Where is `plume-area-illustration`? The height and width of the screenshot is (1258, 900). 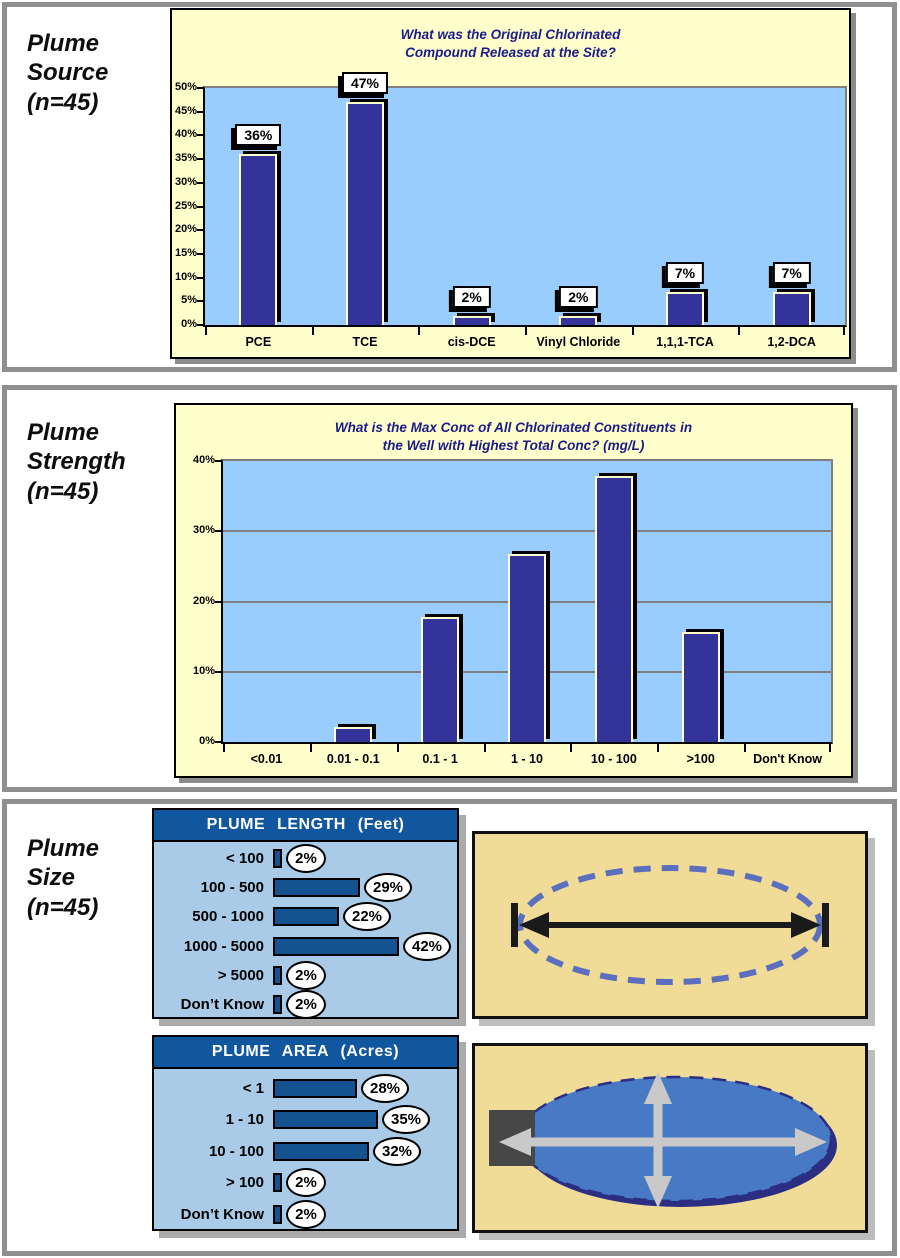 plume-area-illustration is located at coordinates (670, 1138).